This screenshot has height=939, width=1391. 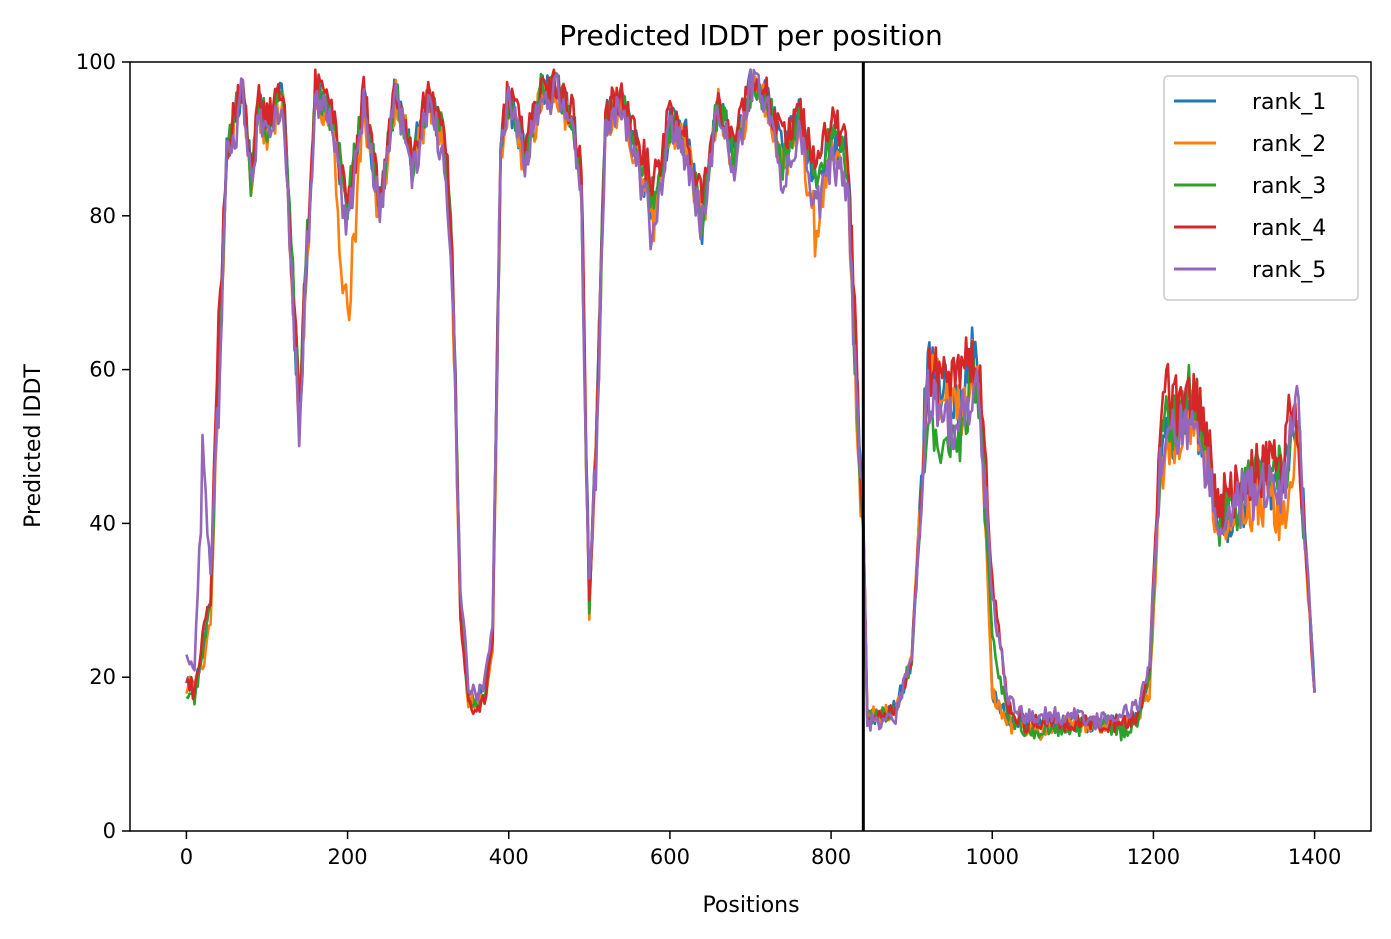 I want to click on x-tick-label: 600, so click(x=670, y=857).